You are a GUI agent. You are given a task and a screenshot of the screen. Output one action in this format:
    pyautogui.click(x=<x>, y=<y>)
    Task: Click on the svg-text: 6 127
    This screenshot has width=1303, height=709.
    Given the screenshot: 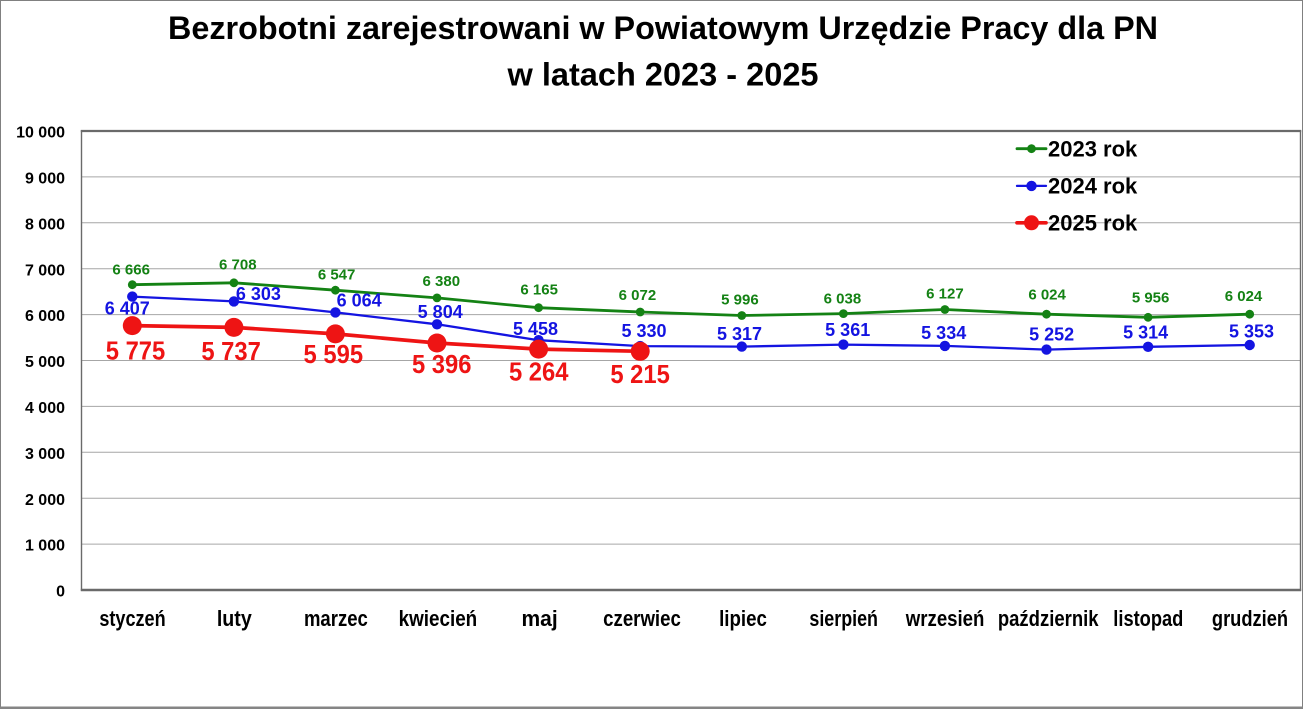 What is the action you would take?
    pyautogui.click(x=945, y=294)
    